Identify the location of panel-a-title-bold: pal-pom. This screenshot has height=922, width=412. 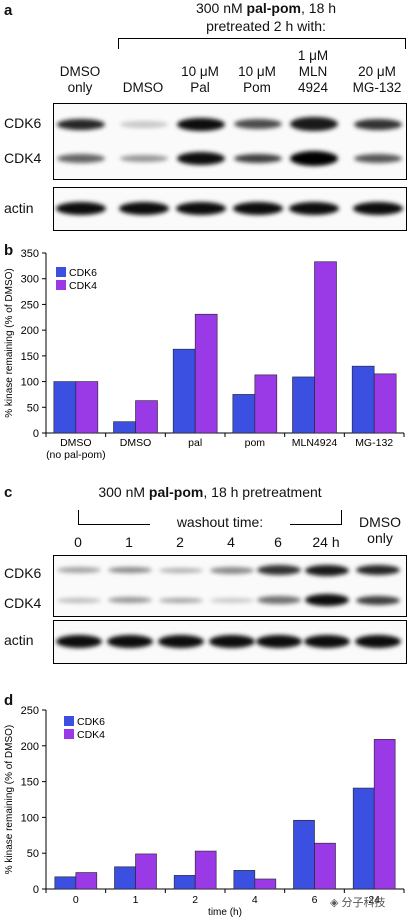
(273, 8).